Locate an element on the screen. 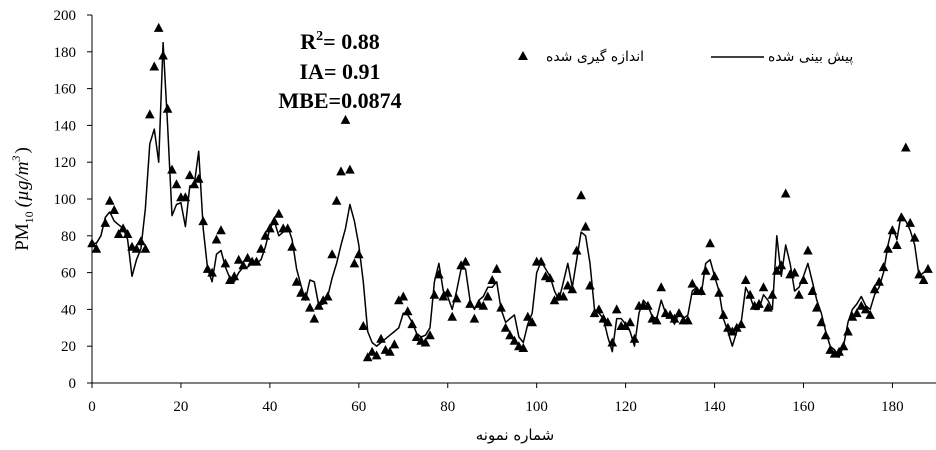 The image size is (936, 450). x-tick-label: 120 is located at coordinates (625, 407).